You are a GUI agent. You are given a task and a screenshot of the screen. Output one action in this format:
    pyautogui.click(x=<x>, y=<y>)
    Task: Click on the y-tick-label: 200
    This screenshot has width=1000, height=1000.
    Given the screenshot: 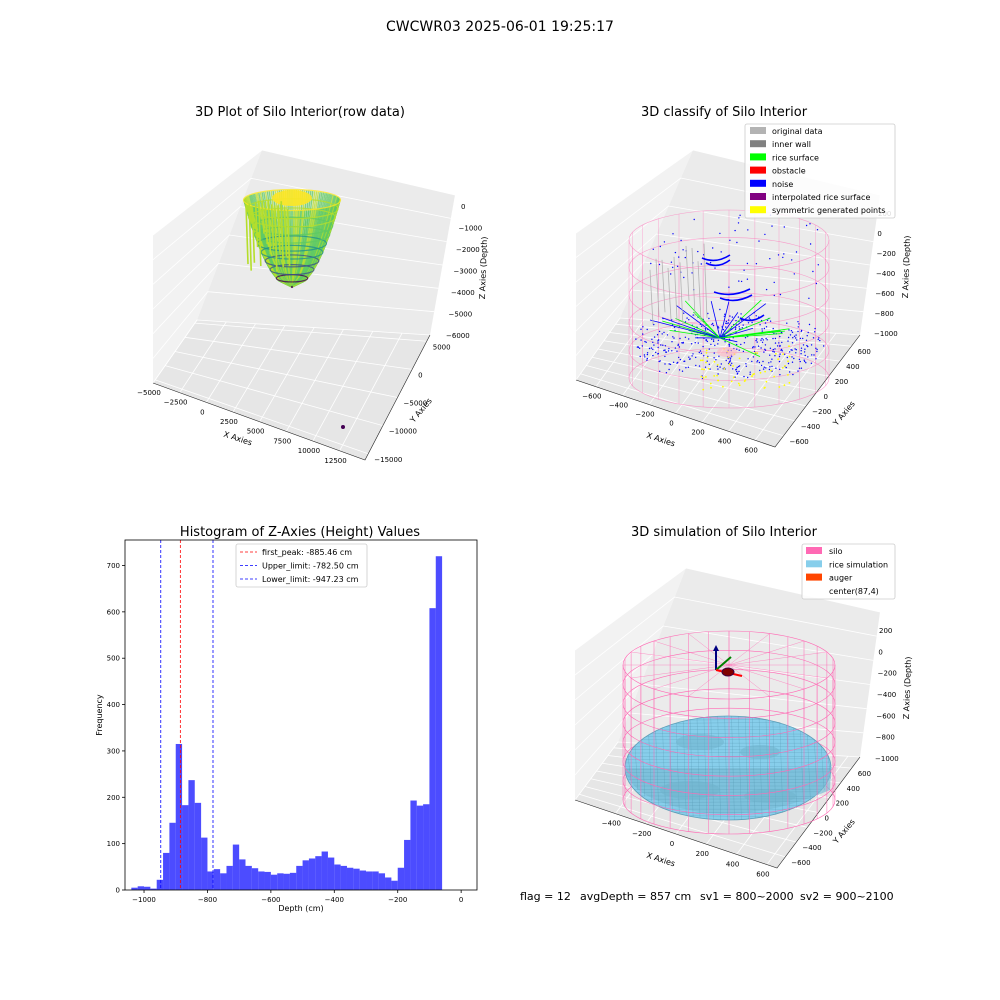 What is the action you would take?
    pyautogui.click(x=842, y=804)
    